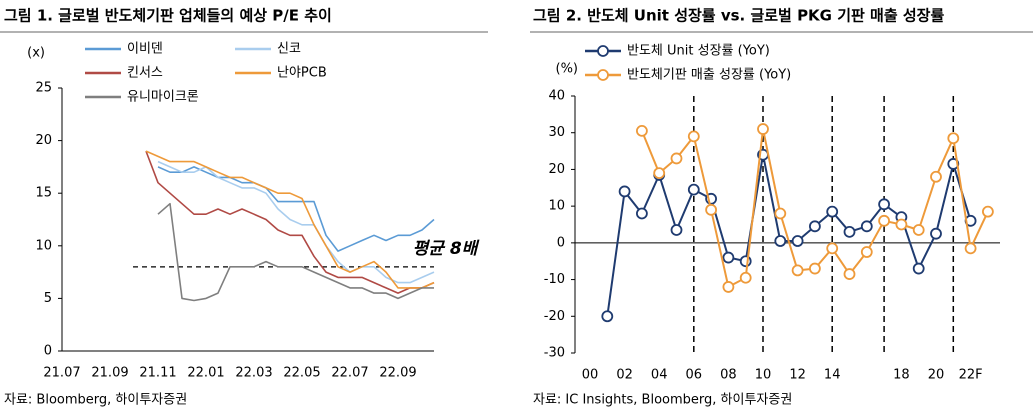 The width and height of the screenshot is (1033, 417). I want to click on x-tick-label: 12, so click(797, 375).